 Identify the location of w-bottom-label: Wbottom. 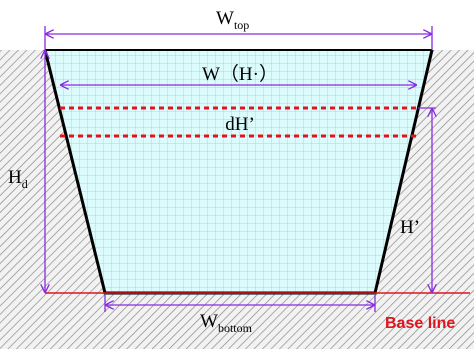
(226, 323).